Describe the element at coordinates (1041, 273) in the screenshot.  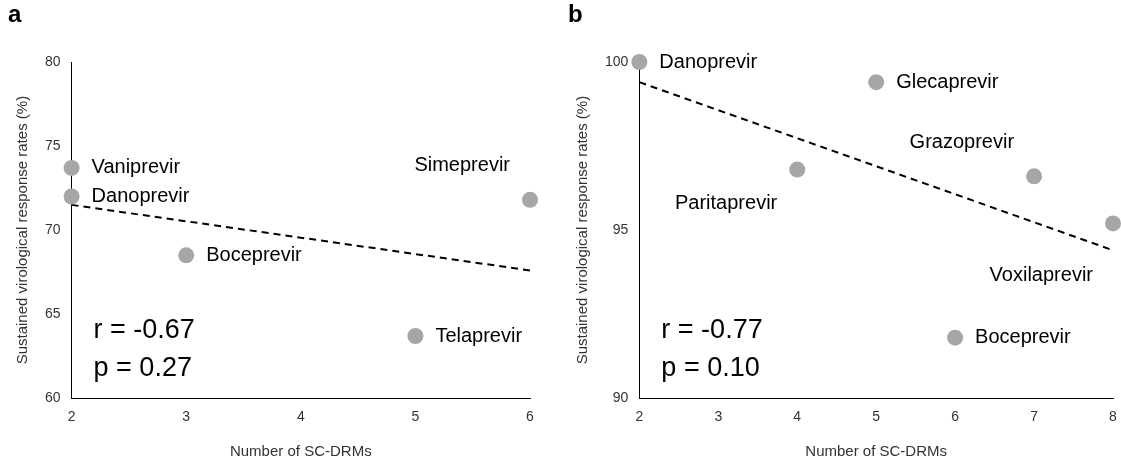
I see `annotation: Voxilaprevir` at that location.